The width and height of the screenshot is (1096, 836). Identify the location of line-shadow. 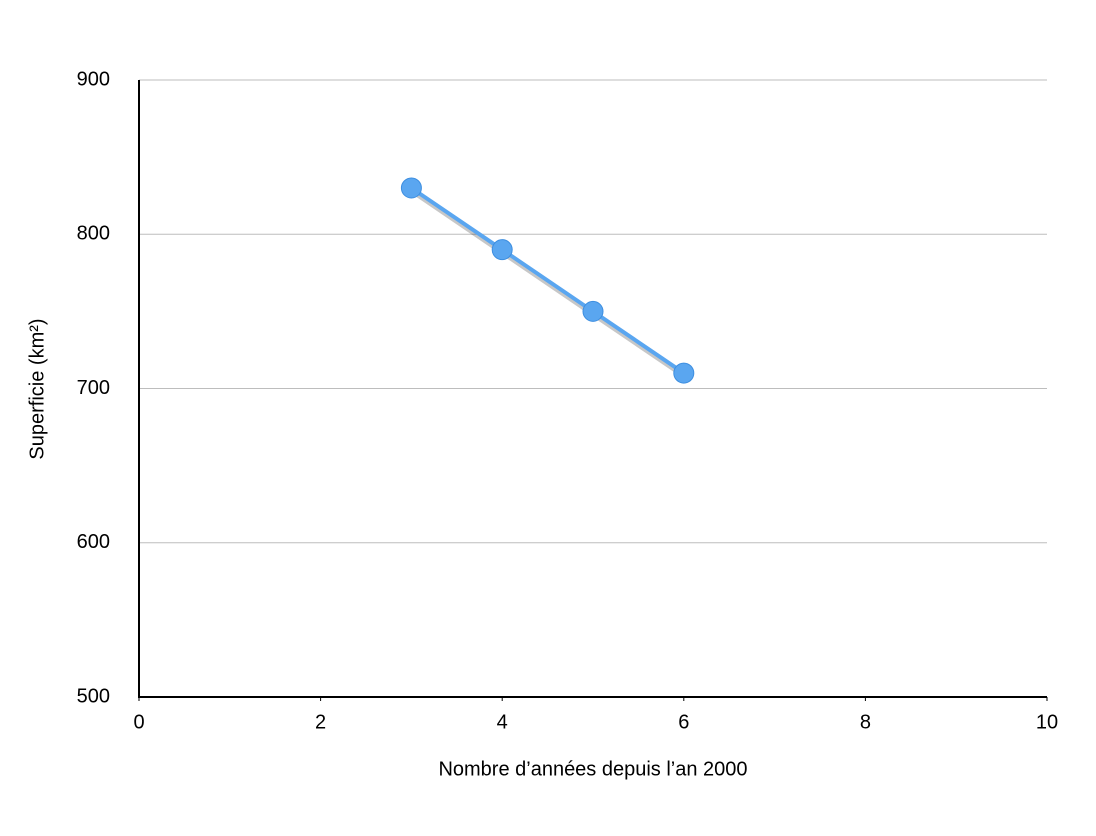
(549, 284).